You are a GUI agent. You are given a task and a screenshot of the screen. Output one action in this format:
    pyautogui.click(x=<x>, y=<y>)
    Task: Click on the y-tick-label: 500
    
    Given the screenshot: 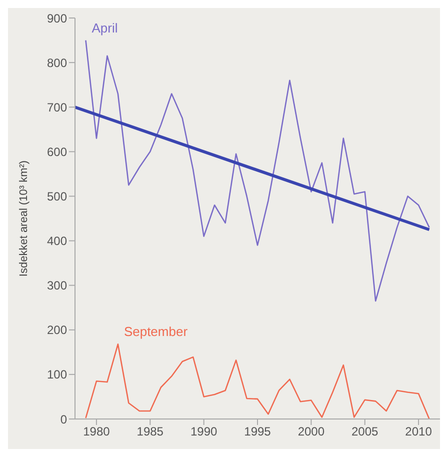 What is the action you would take?
    pyautogui.click(x=57, y=196)
    